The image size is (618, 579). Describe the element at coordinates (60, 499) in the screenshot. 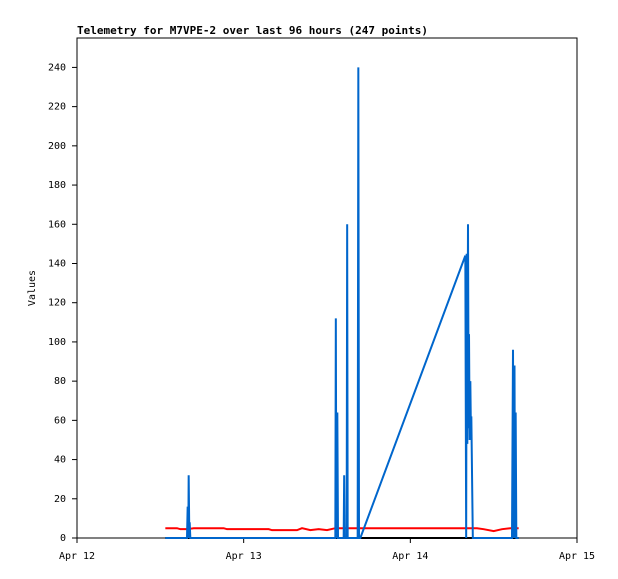

I see `y-tick-label: 20` at that location.